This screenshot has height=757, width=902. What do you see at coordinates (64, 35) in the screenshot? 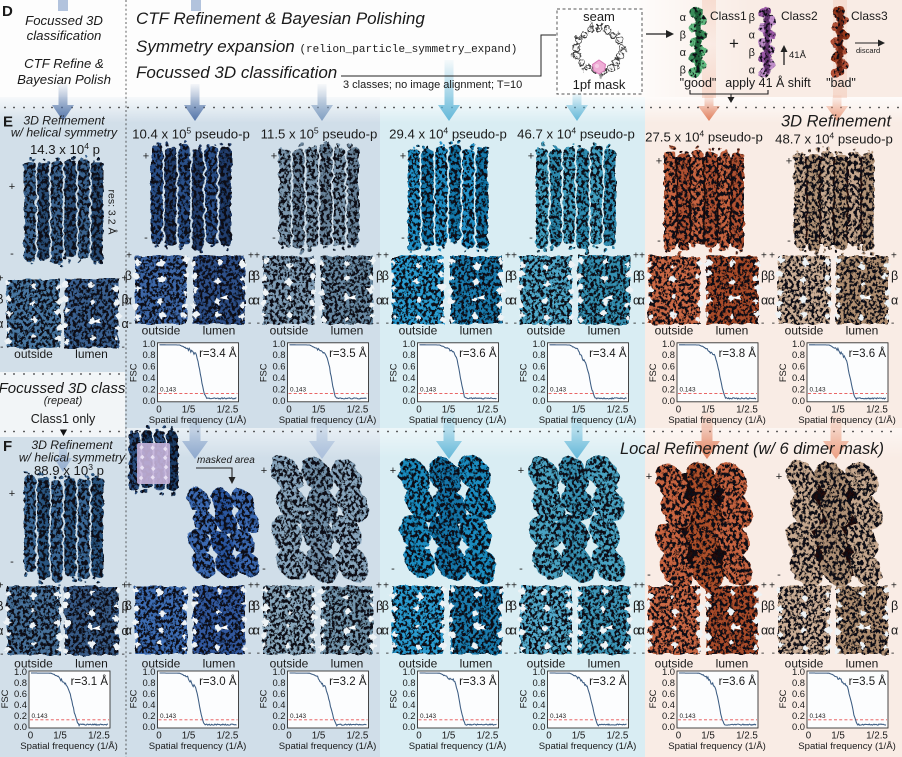
I see `svg-text: classification` at bounding box center [64, 35].